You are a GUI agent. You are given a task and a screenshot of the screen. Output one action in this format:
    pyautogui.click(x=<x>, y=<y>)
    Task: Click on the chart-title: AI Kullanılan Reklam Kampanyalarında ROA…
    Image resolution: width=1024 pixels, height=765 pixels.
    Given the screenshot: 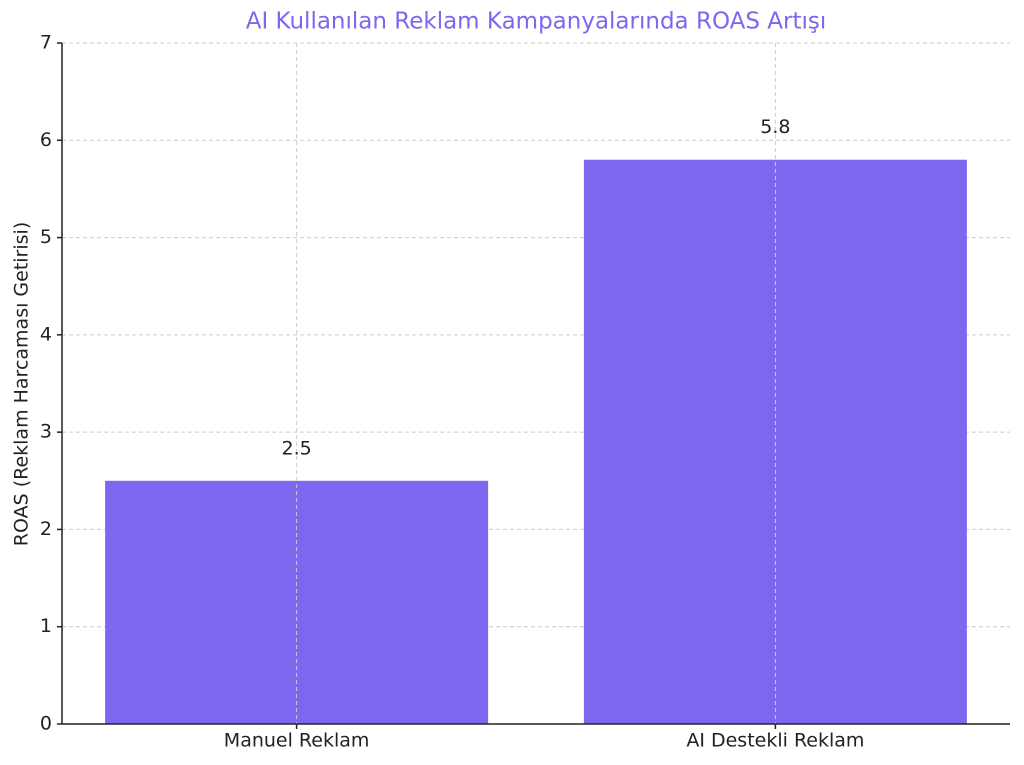 What is the action you would take?
    pyautogui.click(x=536, y=22)
    